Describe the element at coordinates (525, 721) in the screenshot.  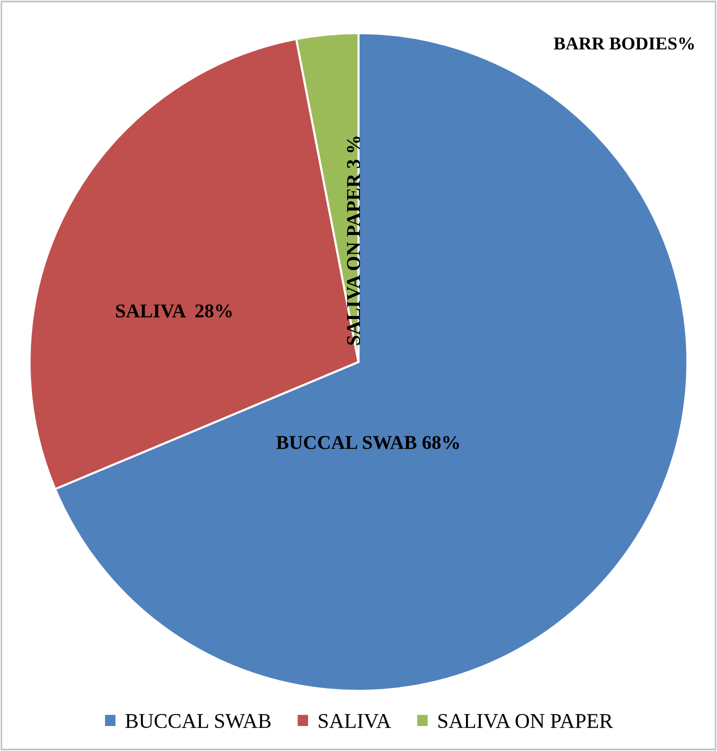
I see `legend-label: SALIVA ON PAPER` at that location.